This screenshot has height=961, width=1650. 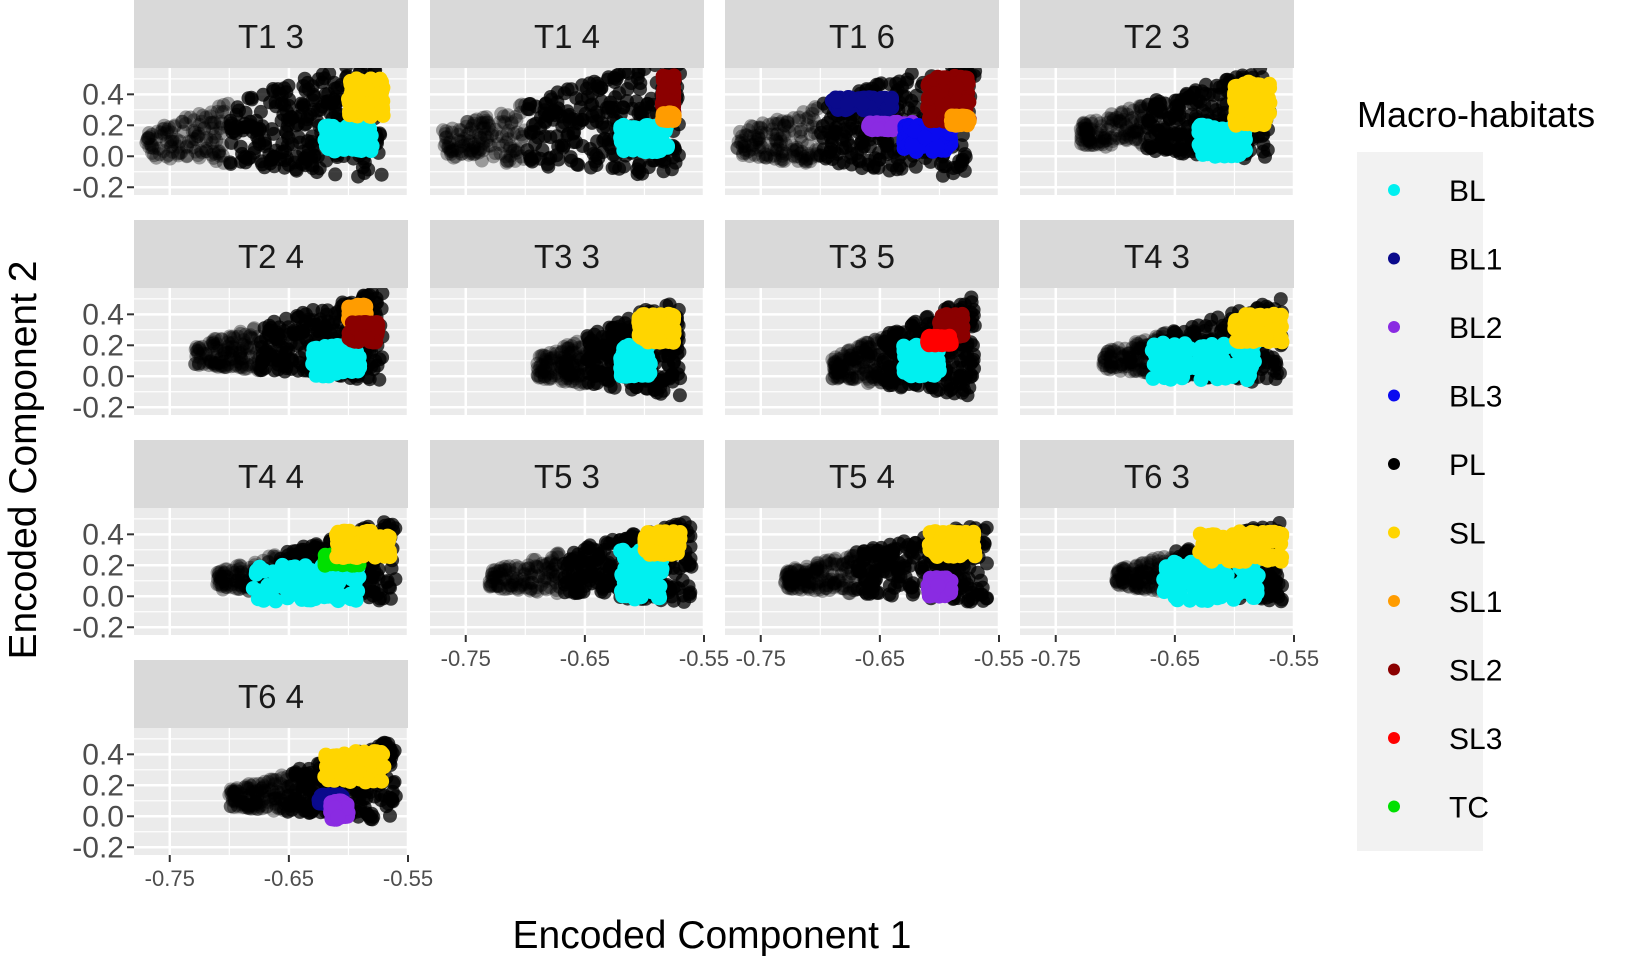 What do you see at coordinates (271, 256) in the screenshot?
I see `facet-strip-label: T2 4` at bounding box center [271, 256].